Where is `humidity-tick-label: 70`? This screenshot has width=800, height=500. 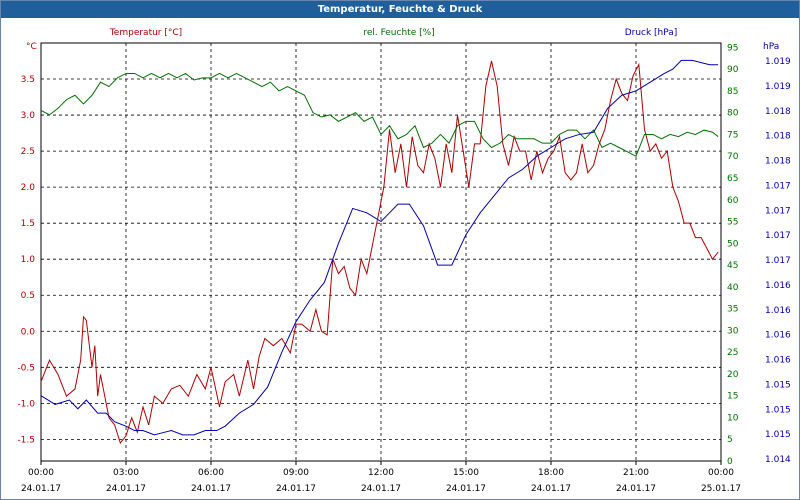 humidity-tick-label: 70 is located at coordinates (733, 157).